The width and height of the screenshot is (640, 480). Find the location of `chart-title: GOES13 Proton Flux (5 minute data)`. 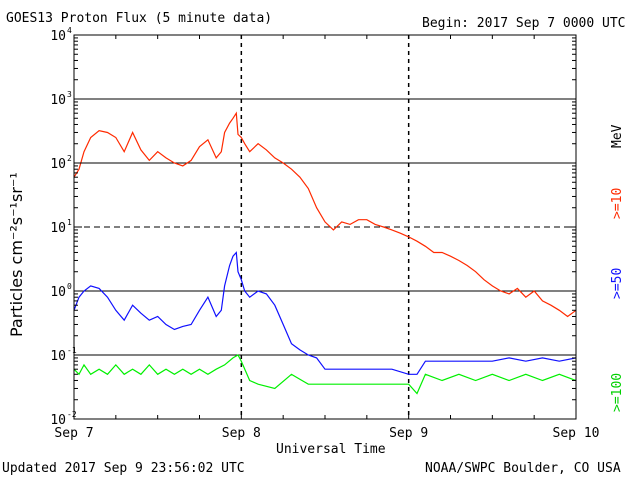

chart-title: GOES13 Proton Flux (5 minute data) is located at coordinates (139, 18).